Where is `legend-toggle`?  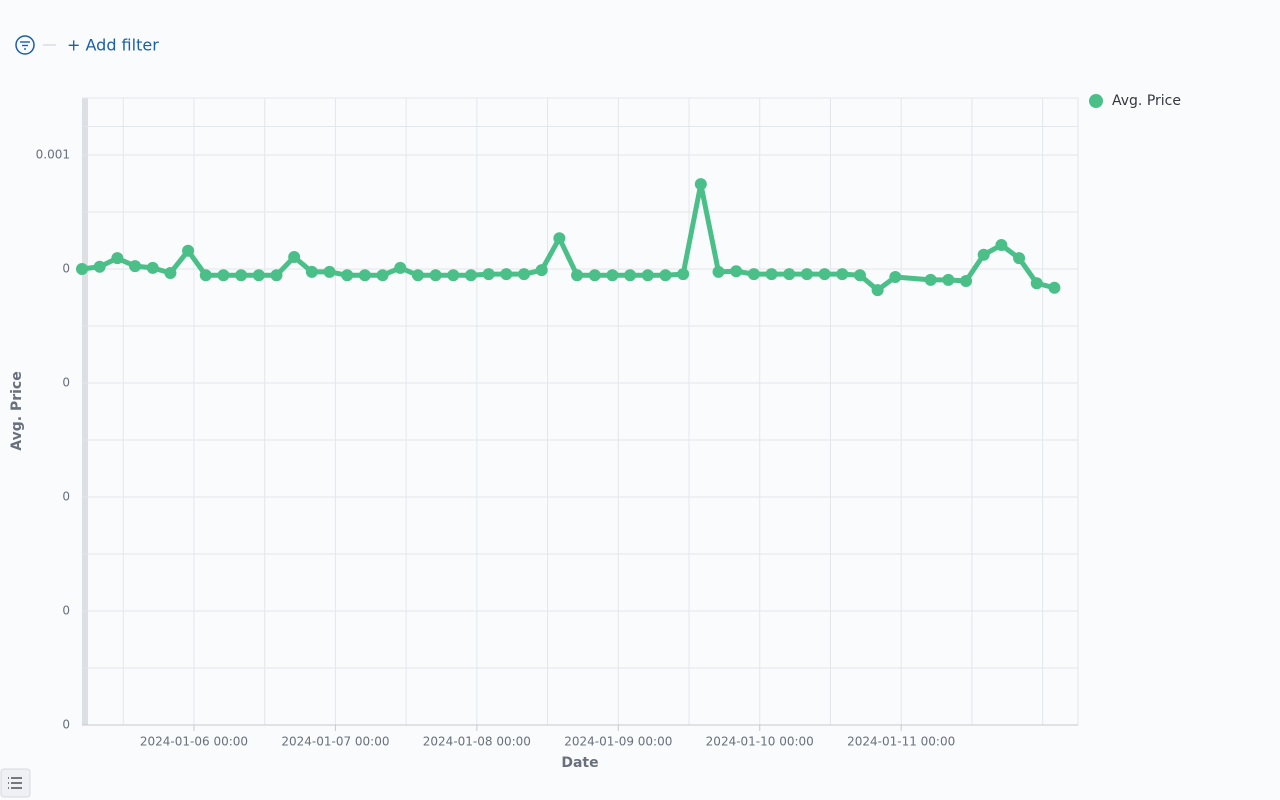
legend-toggle is located at coordinates (15, 783).